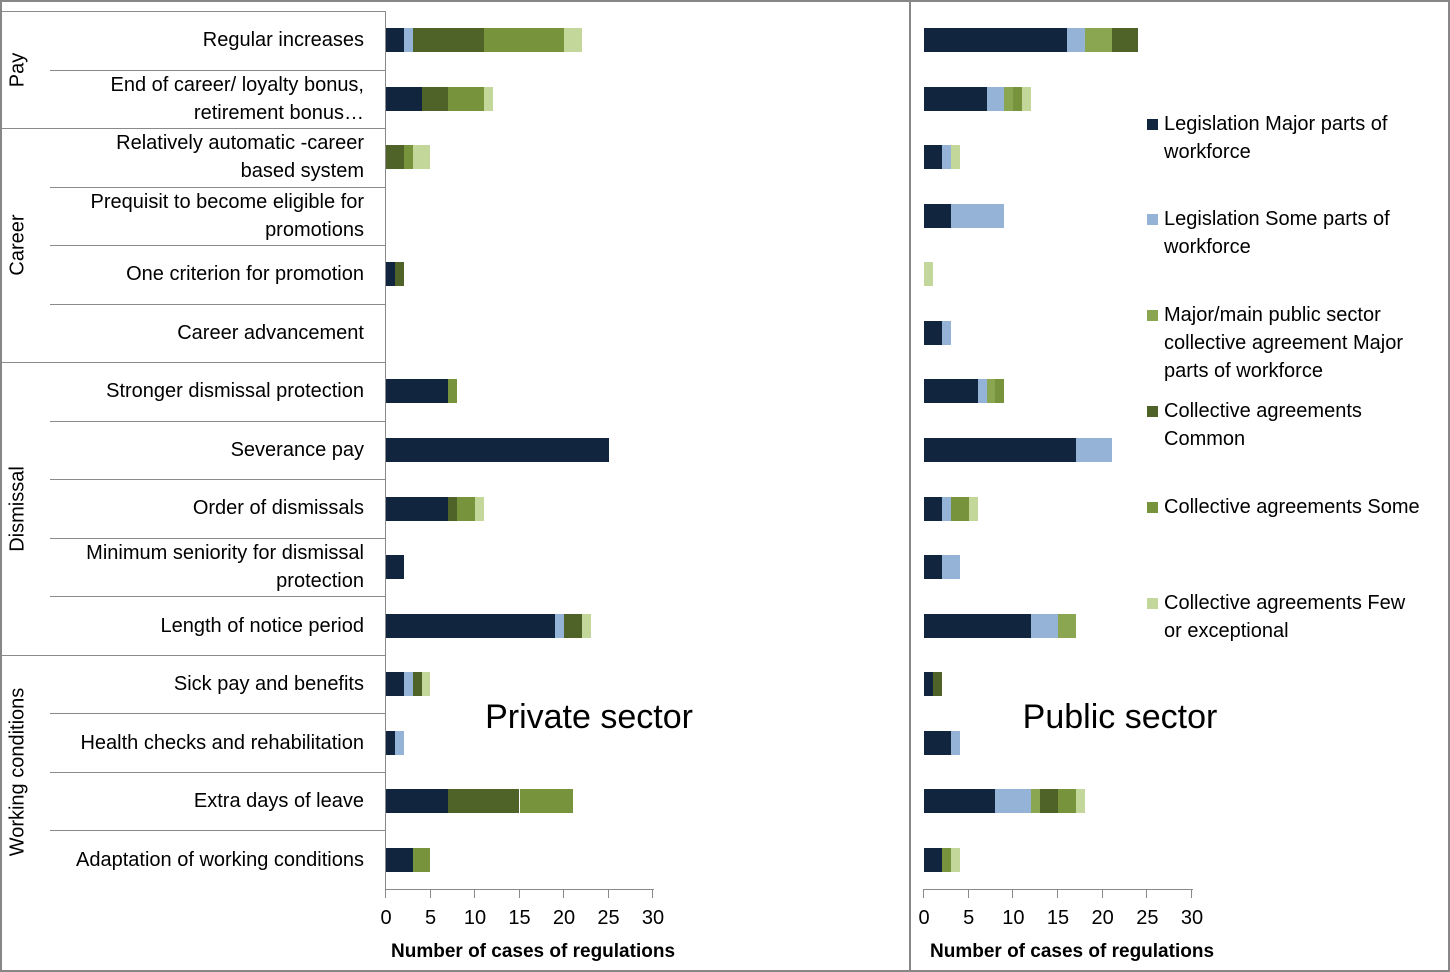  Describe the element at coordinates (245, 274) in the screenshot. I see `row-label: One criterion for promotion` at that location.